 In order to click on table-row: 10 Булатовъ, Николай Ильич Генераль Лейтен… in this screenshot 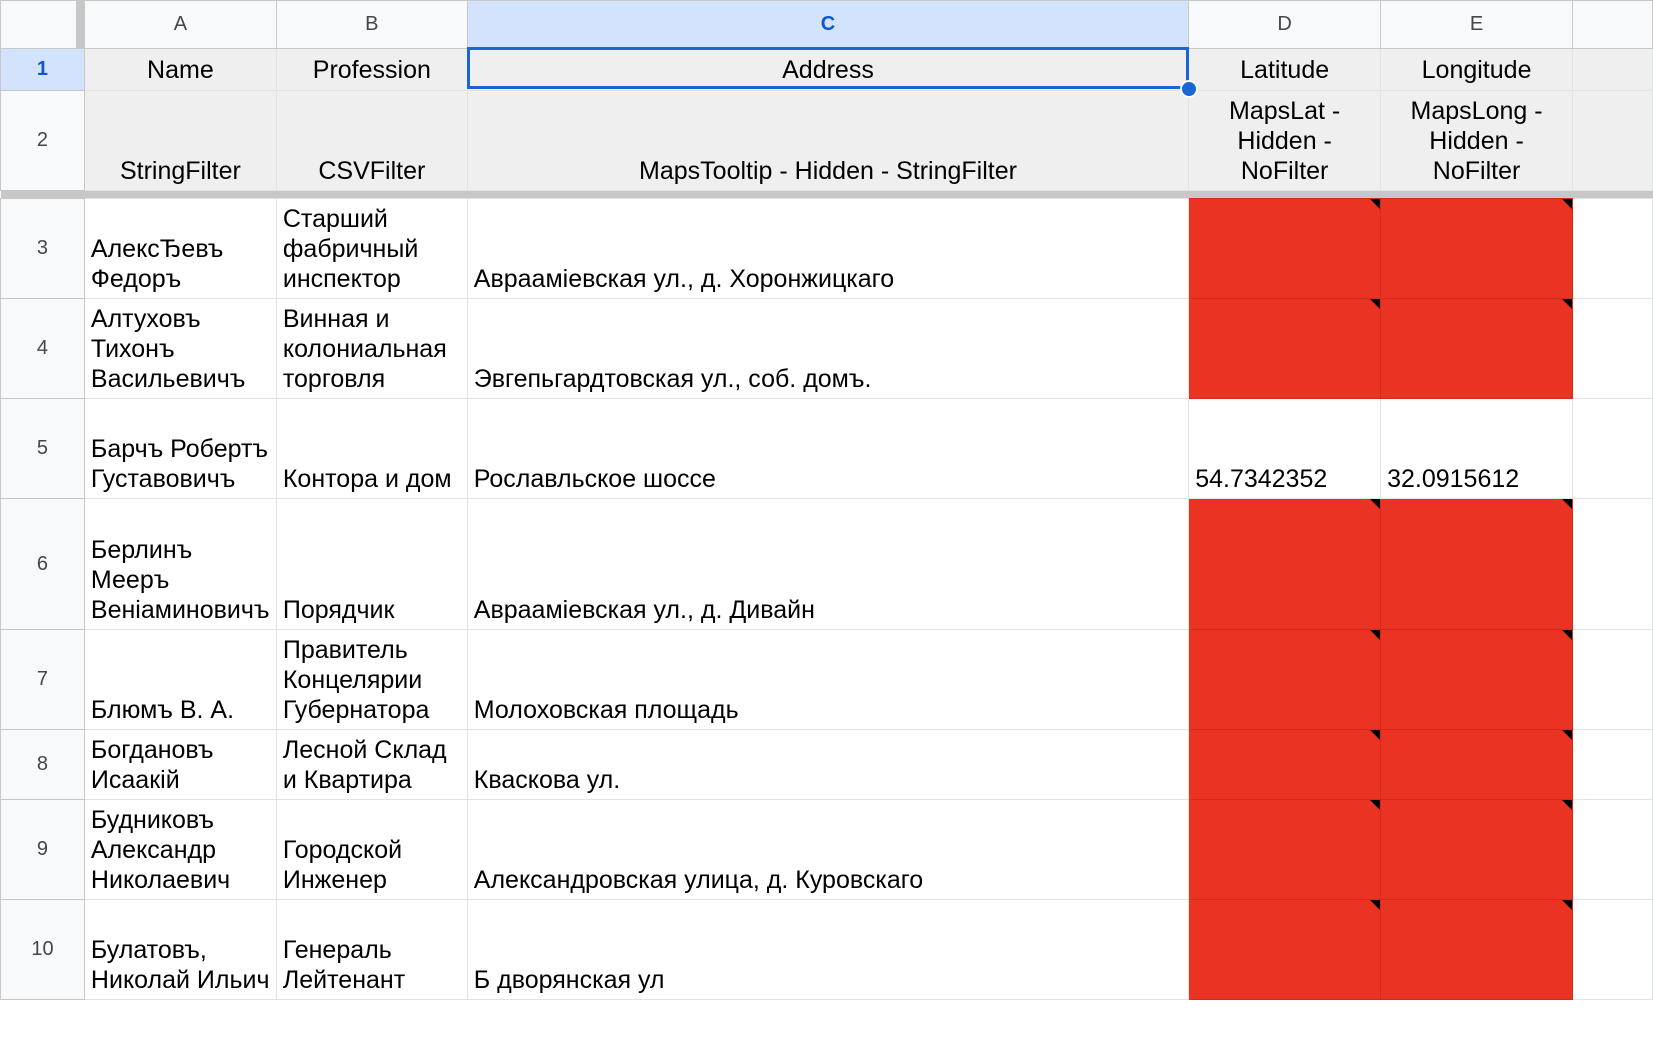, I will do `click(826, 949)`.